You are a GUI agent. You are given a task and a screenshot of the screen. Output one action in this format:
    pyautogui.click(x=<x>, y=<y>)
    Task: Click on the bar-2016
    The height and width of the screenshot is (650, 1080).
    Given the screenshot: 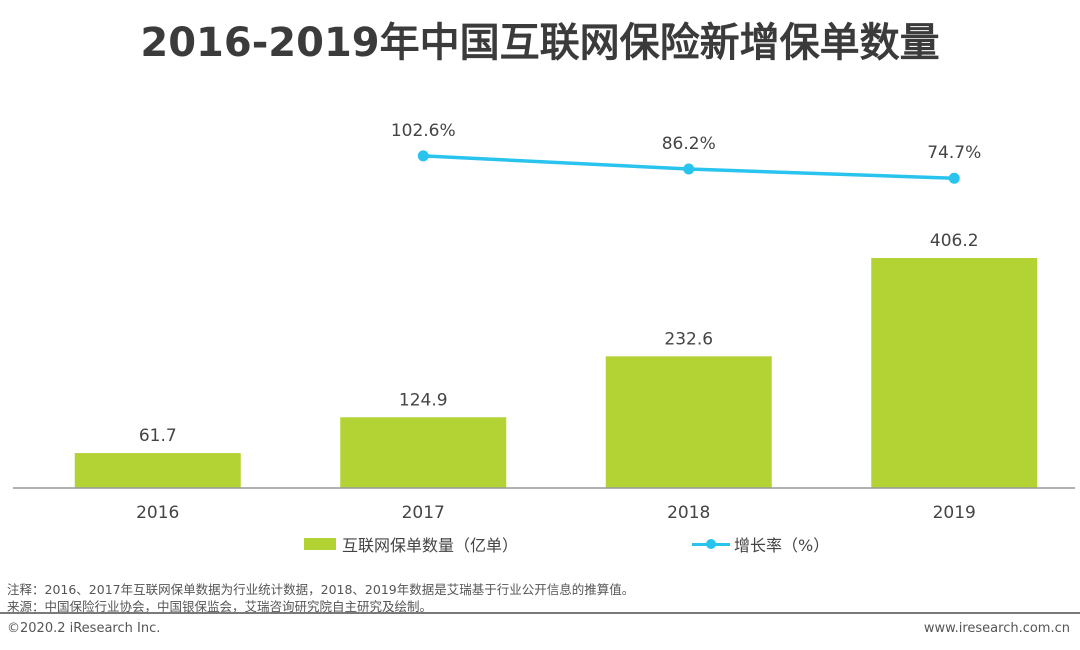 What is the action you would take?
    pyautogui.click(x=157, y=470)
    